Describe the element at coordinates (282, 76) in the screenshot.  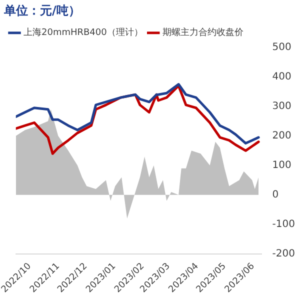
I see `y2-tick-label: 400` at that location.